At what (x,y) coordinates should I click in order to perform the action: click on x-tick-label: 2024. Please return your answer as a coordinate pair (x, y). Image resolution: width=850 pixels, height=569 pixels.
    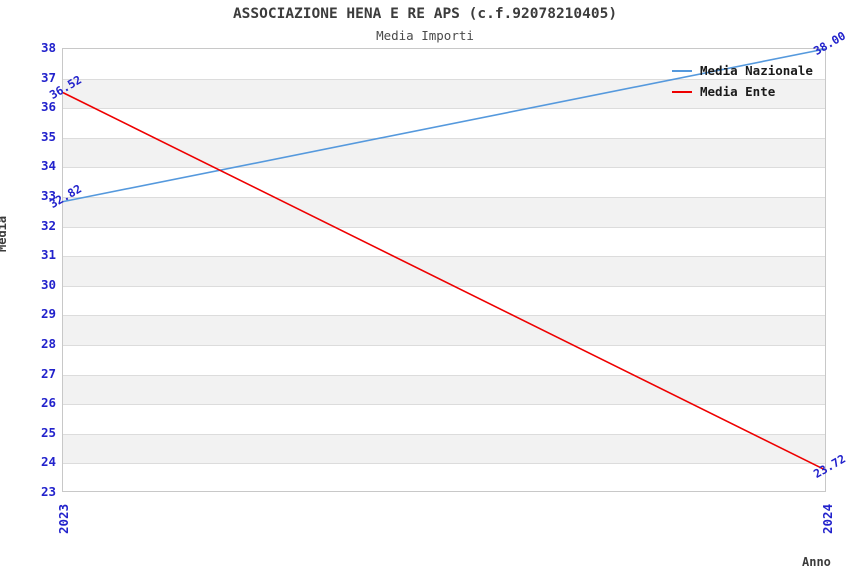
    Looking at the image, I should click on (827, 518).